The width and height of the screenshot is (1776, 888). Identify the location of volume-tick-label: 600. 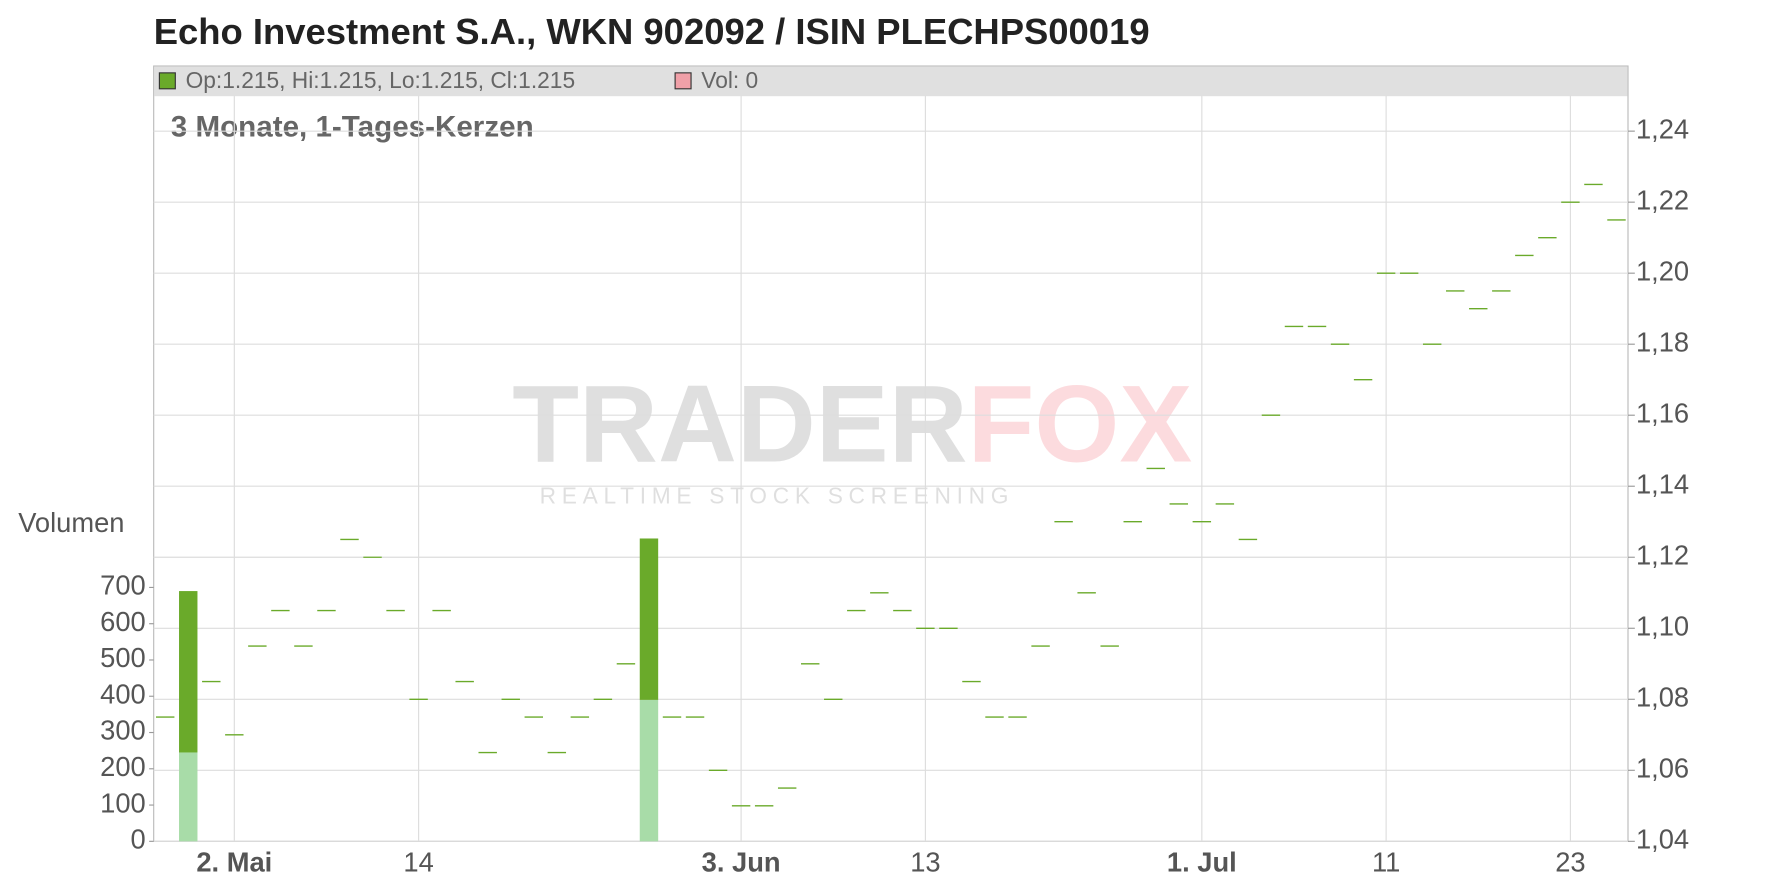
(123, 621).